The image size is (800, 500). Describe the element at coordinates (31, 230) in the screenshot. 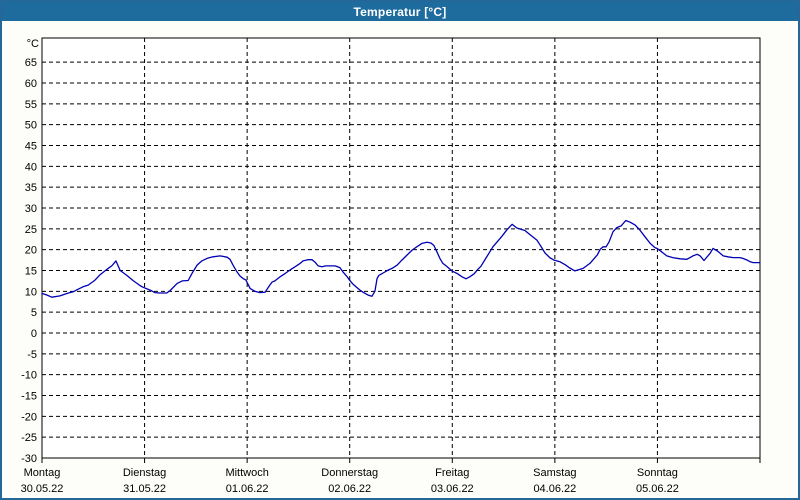

I see `y-tick-label: 25` at that location.